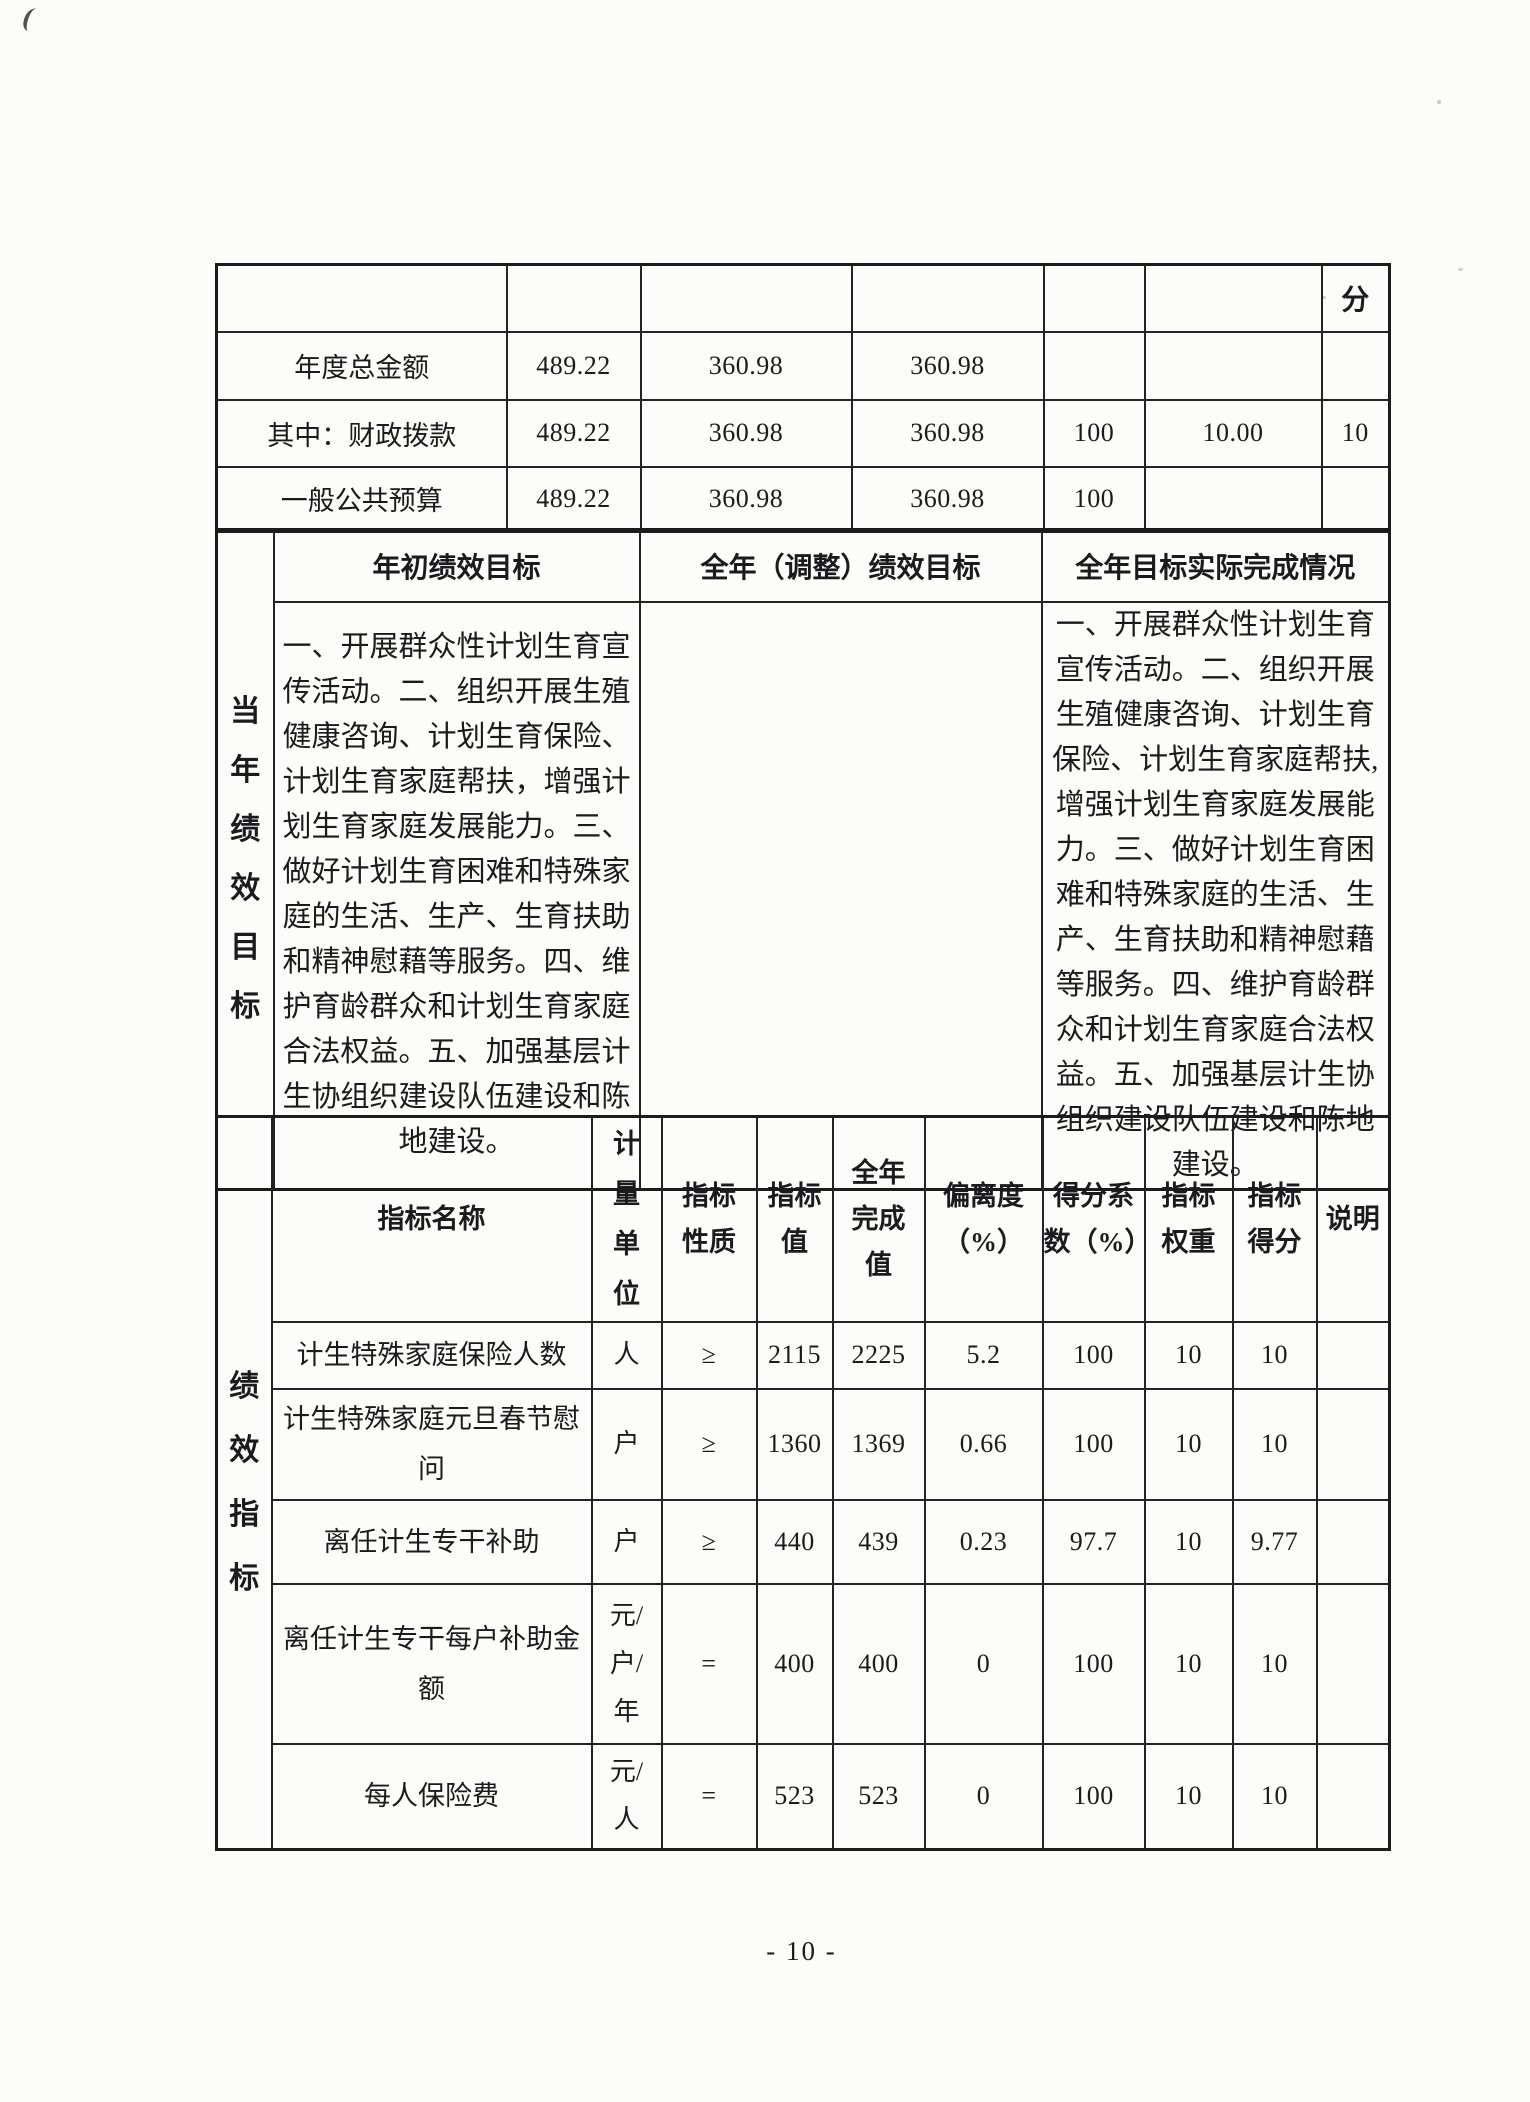 The width and height of the screenshot is (1530, 2102). Describe the element at coordinates (431, 1796) in the screenshot. I see `indicator-name: 每人保险费` at that location.